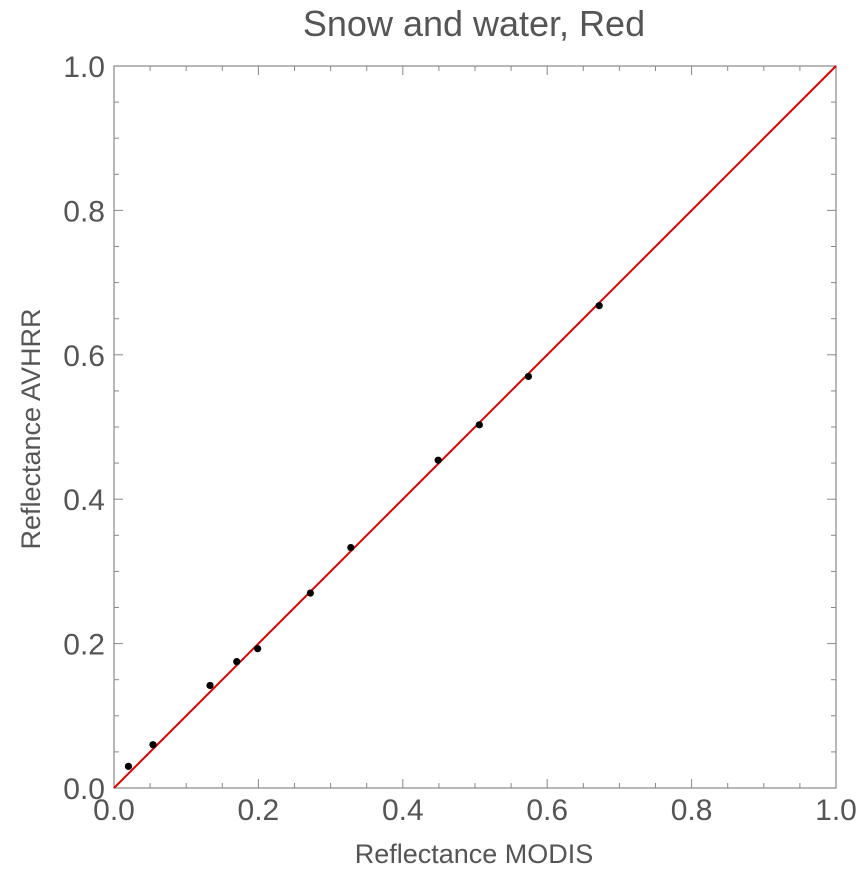  What do you see at coordinates (84, 789) in the screenshot?
I see `y-tick-label: 0.0` at bounding box center [84, 789].